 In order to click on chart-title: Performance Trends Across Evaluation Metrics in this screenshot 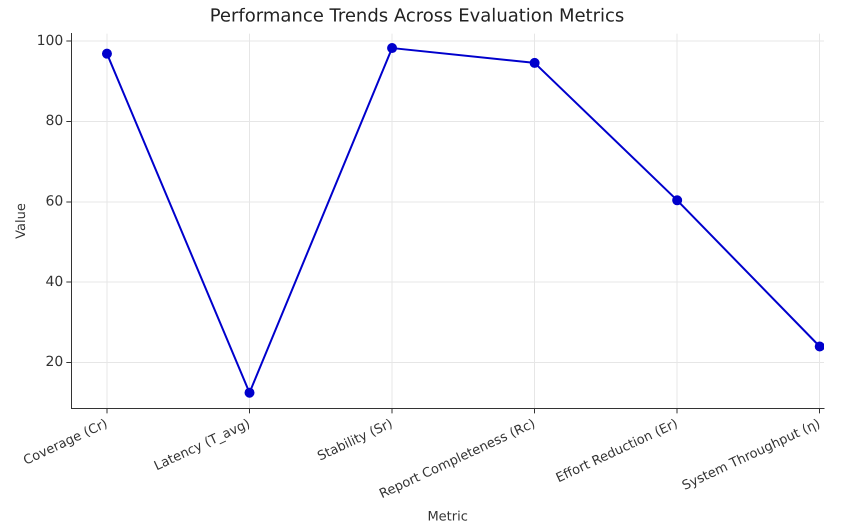, I will do `click(417, 15)`.